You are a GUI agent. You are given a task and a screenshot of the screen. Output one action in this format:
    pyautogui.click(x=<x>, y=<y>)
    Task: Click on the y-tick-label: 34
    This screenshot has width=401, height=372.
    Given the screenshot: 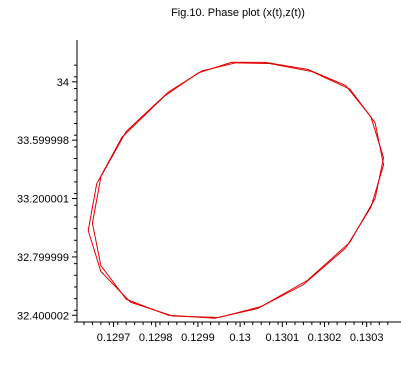 What is the action you would take?
    pyautogui.click(x=63, y=83)
    